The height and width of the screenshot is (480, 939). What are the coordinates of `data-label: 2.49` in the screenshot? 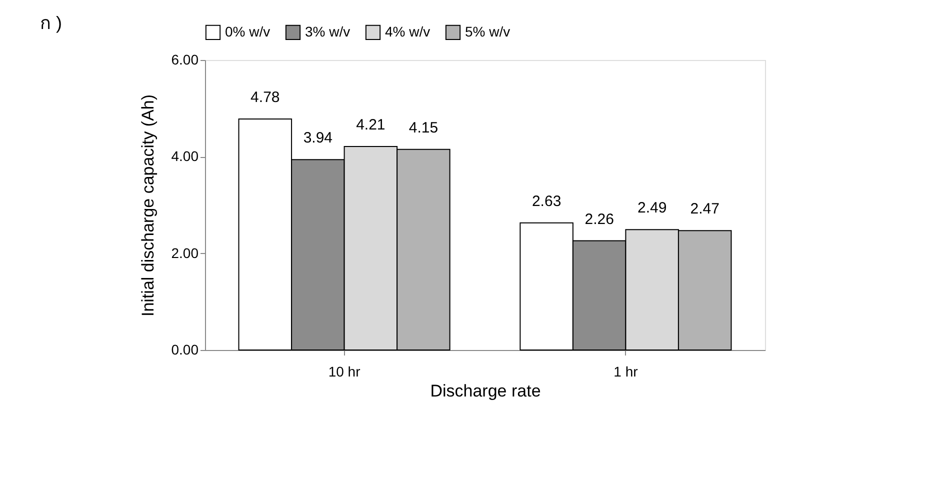 It's located at (652, 208).